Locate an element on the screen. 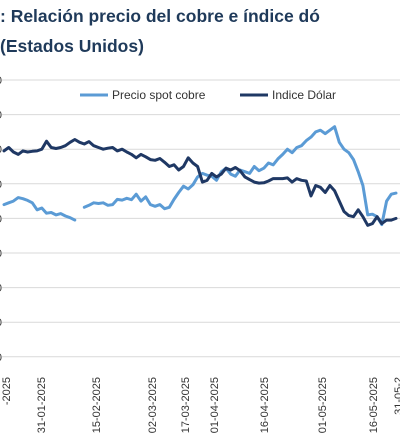 The width and height of the screenshot is (400, 448). y-axis-ticks: 0 0 0 0 0 0 0 0 0 is located at coordinates (1, 219).